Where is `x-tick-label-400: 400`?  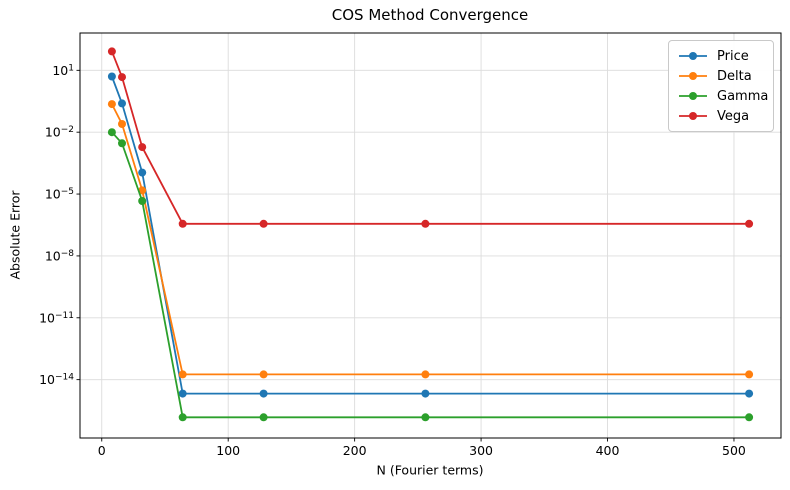
x-tick-label-400: 400 is located at coordinates (608, 450).